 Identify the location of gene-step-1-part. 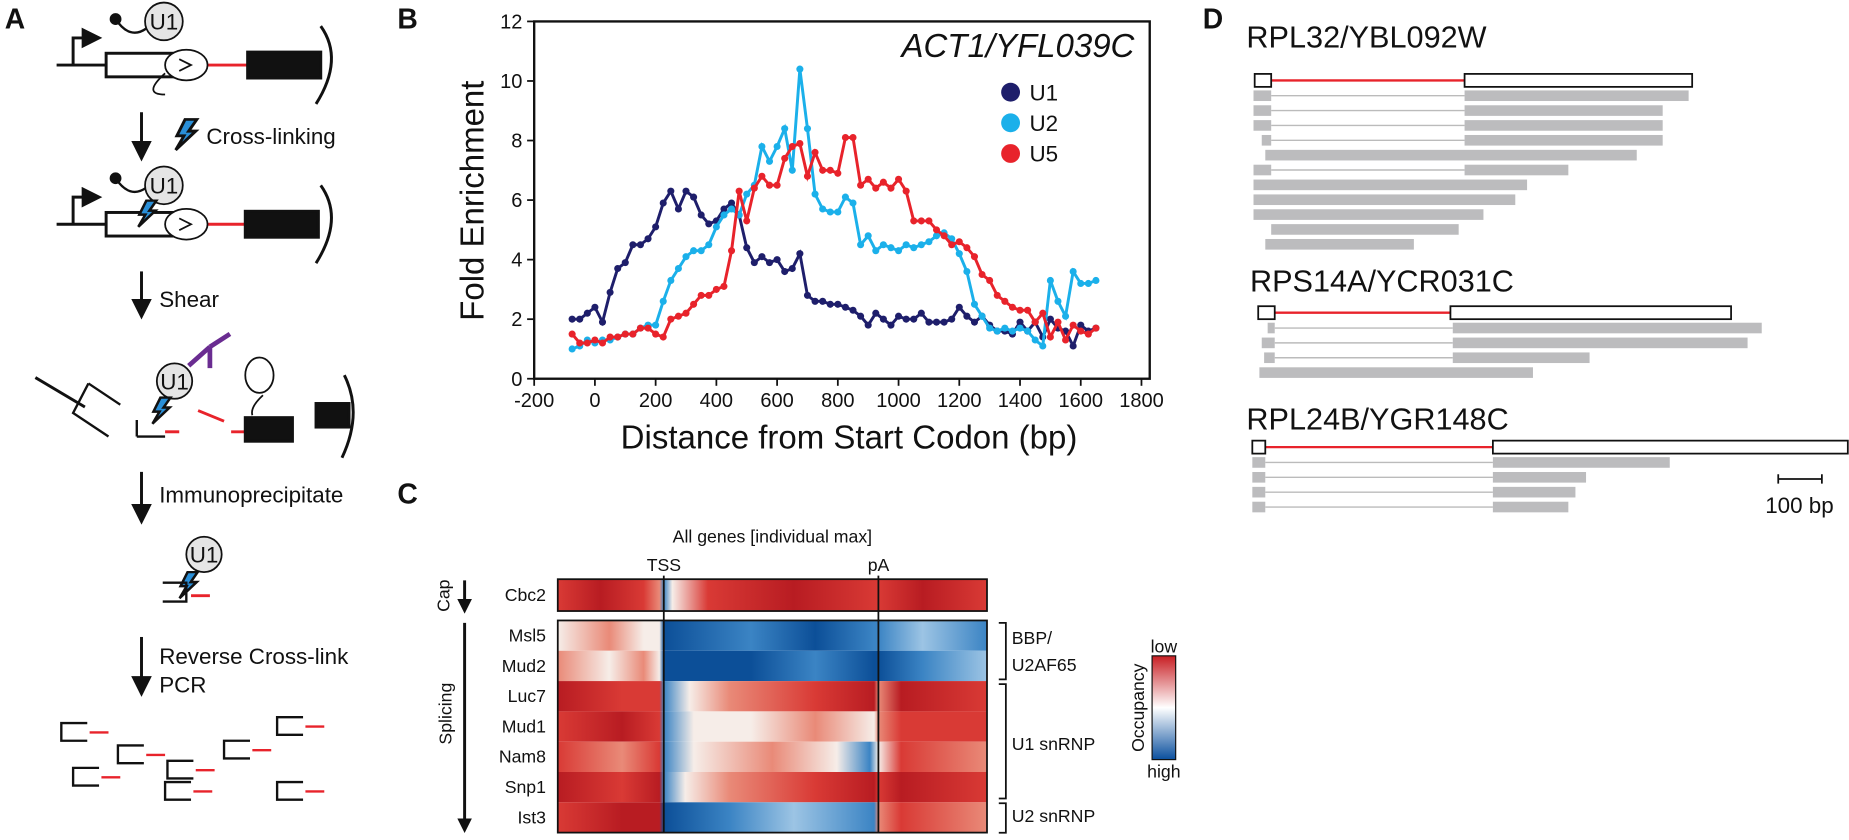
(284, 65).